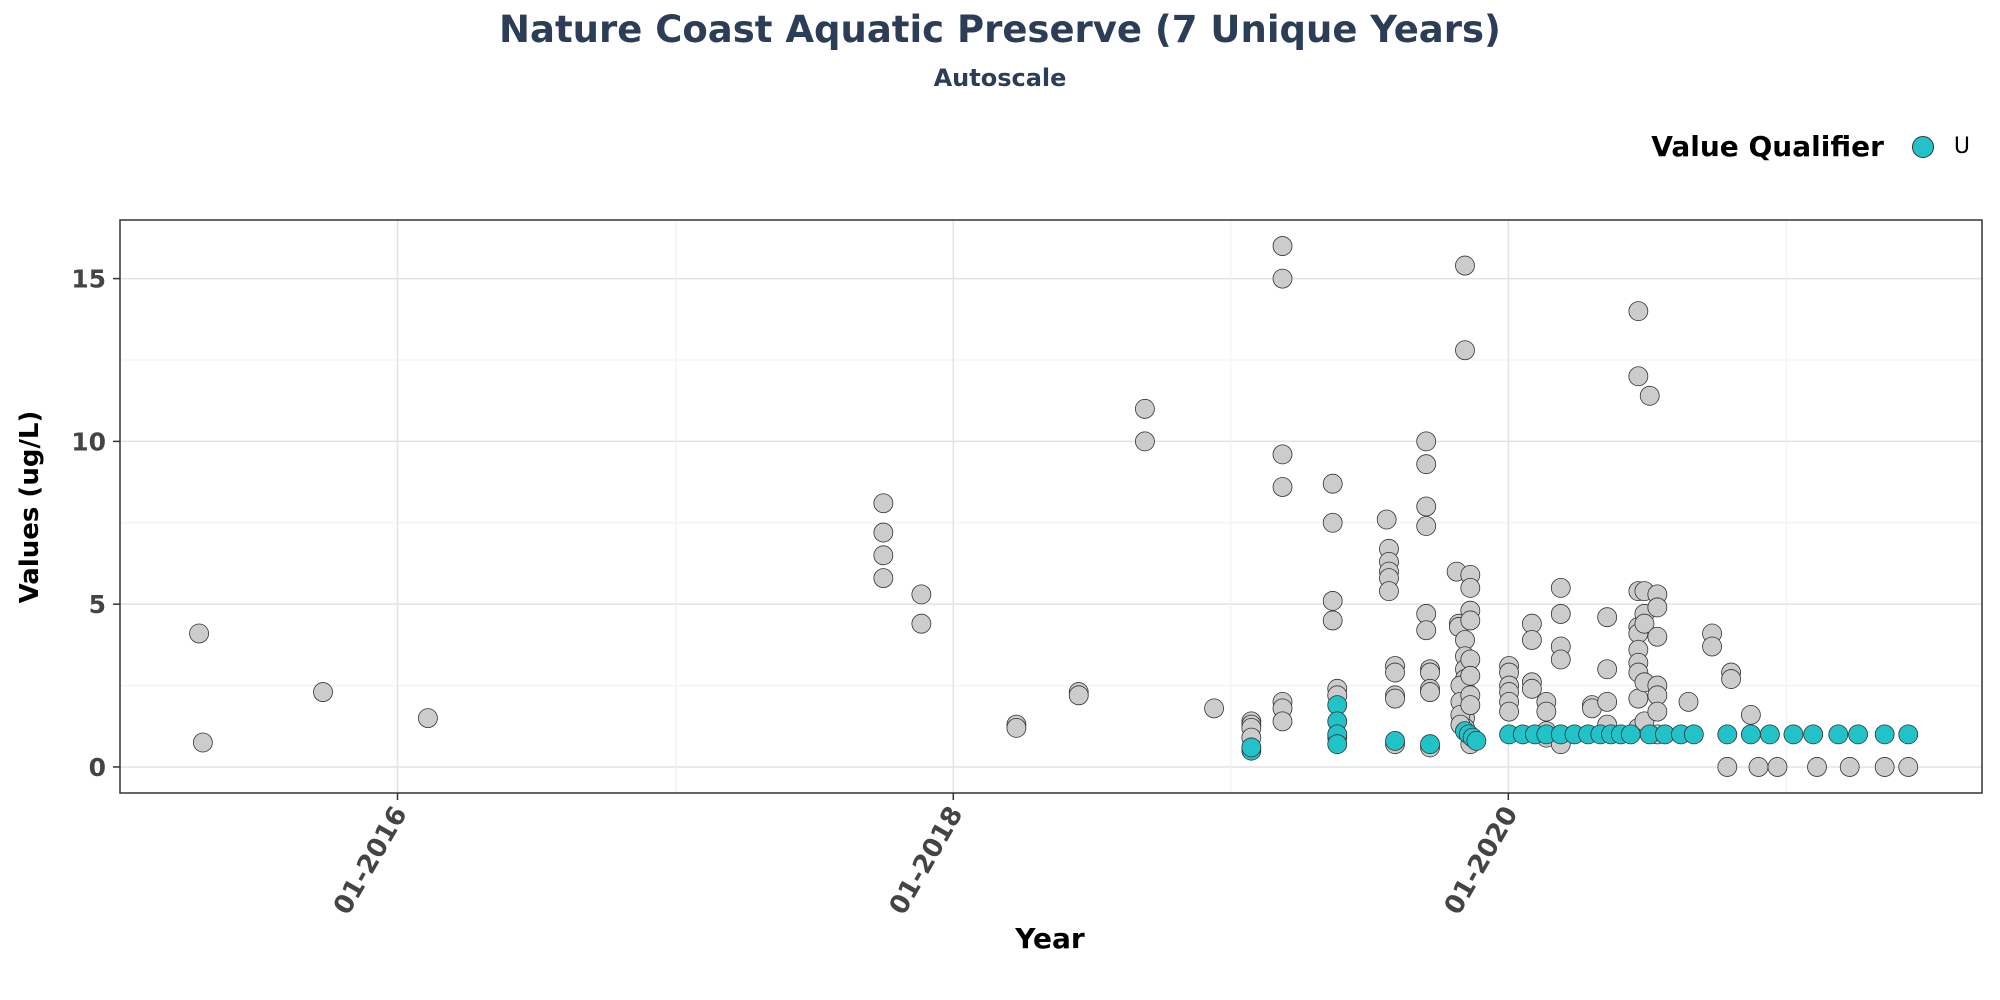 The width and height of the screenshot is (2000, 1000). What do you see at coordinates (1922, 146) in the screenshot?
I see `legend-key-u` at bounding box center [1922, 146].